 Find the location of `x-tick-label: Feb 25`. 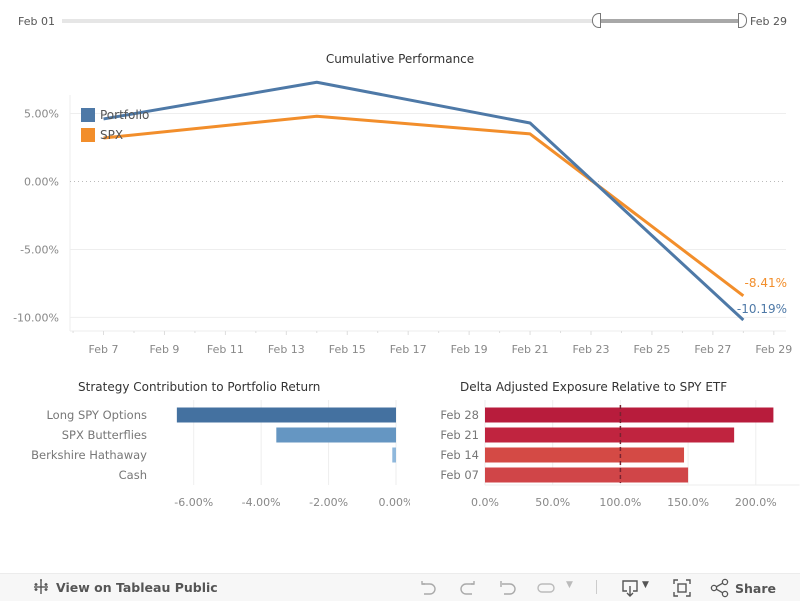

x-tick-label: Feb 25 is located at coordinates (651, 349).